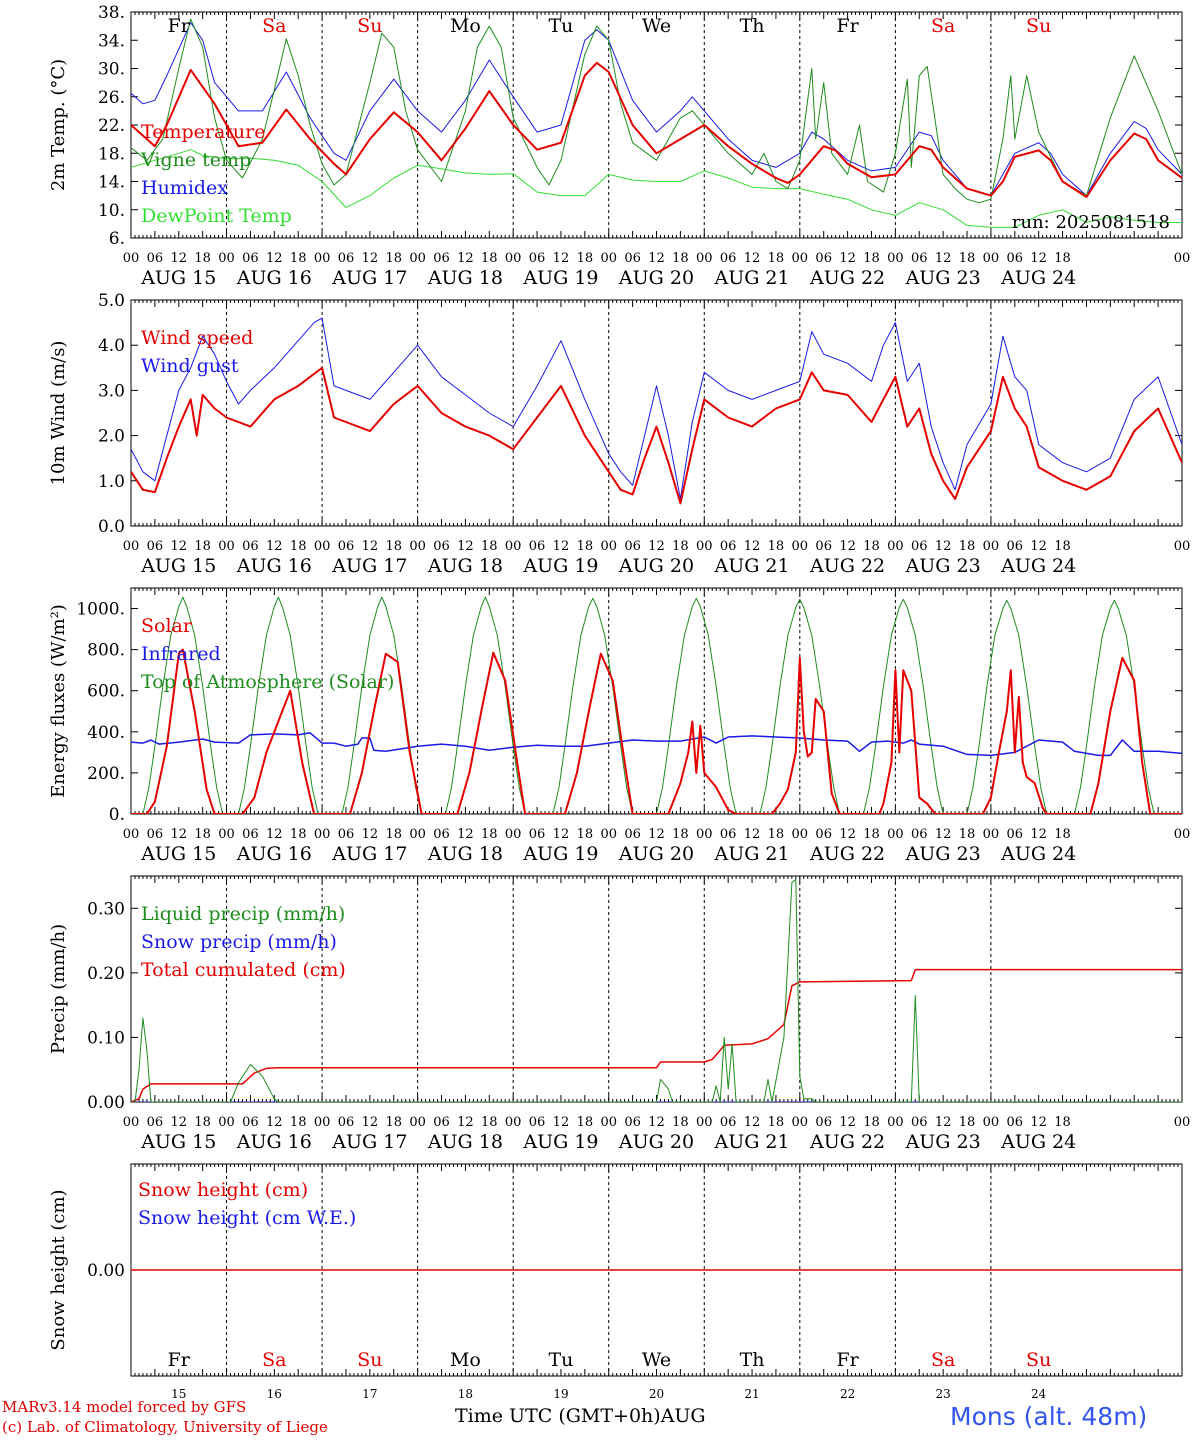  I want to click on series-line-vigne-temp, so click(656, 111).